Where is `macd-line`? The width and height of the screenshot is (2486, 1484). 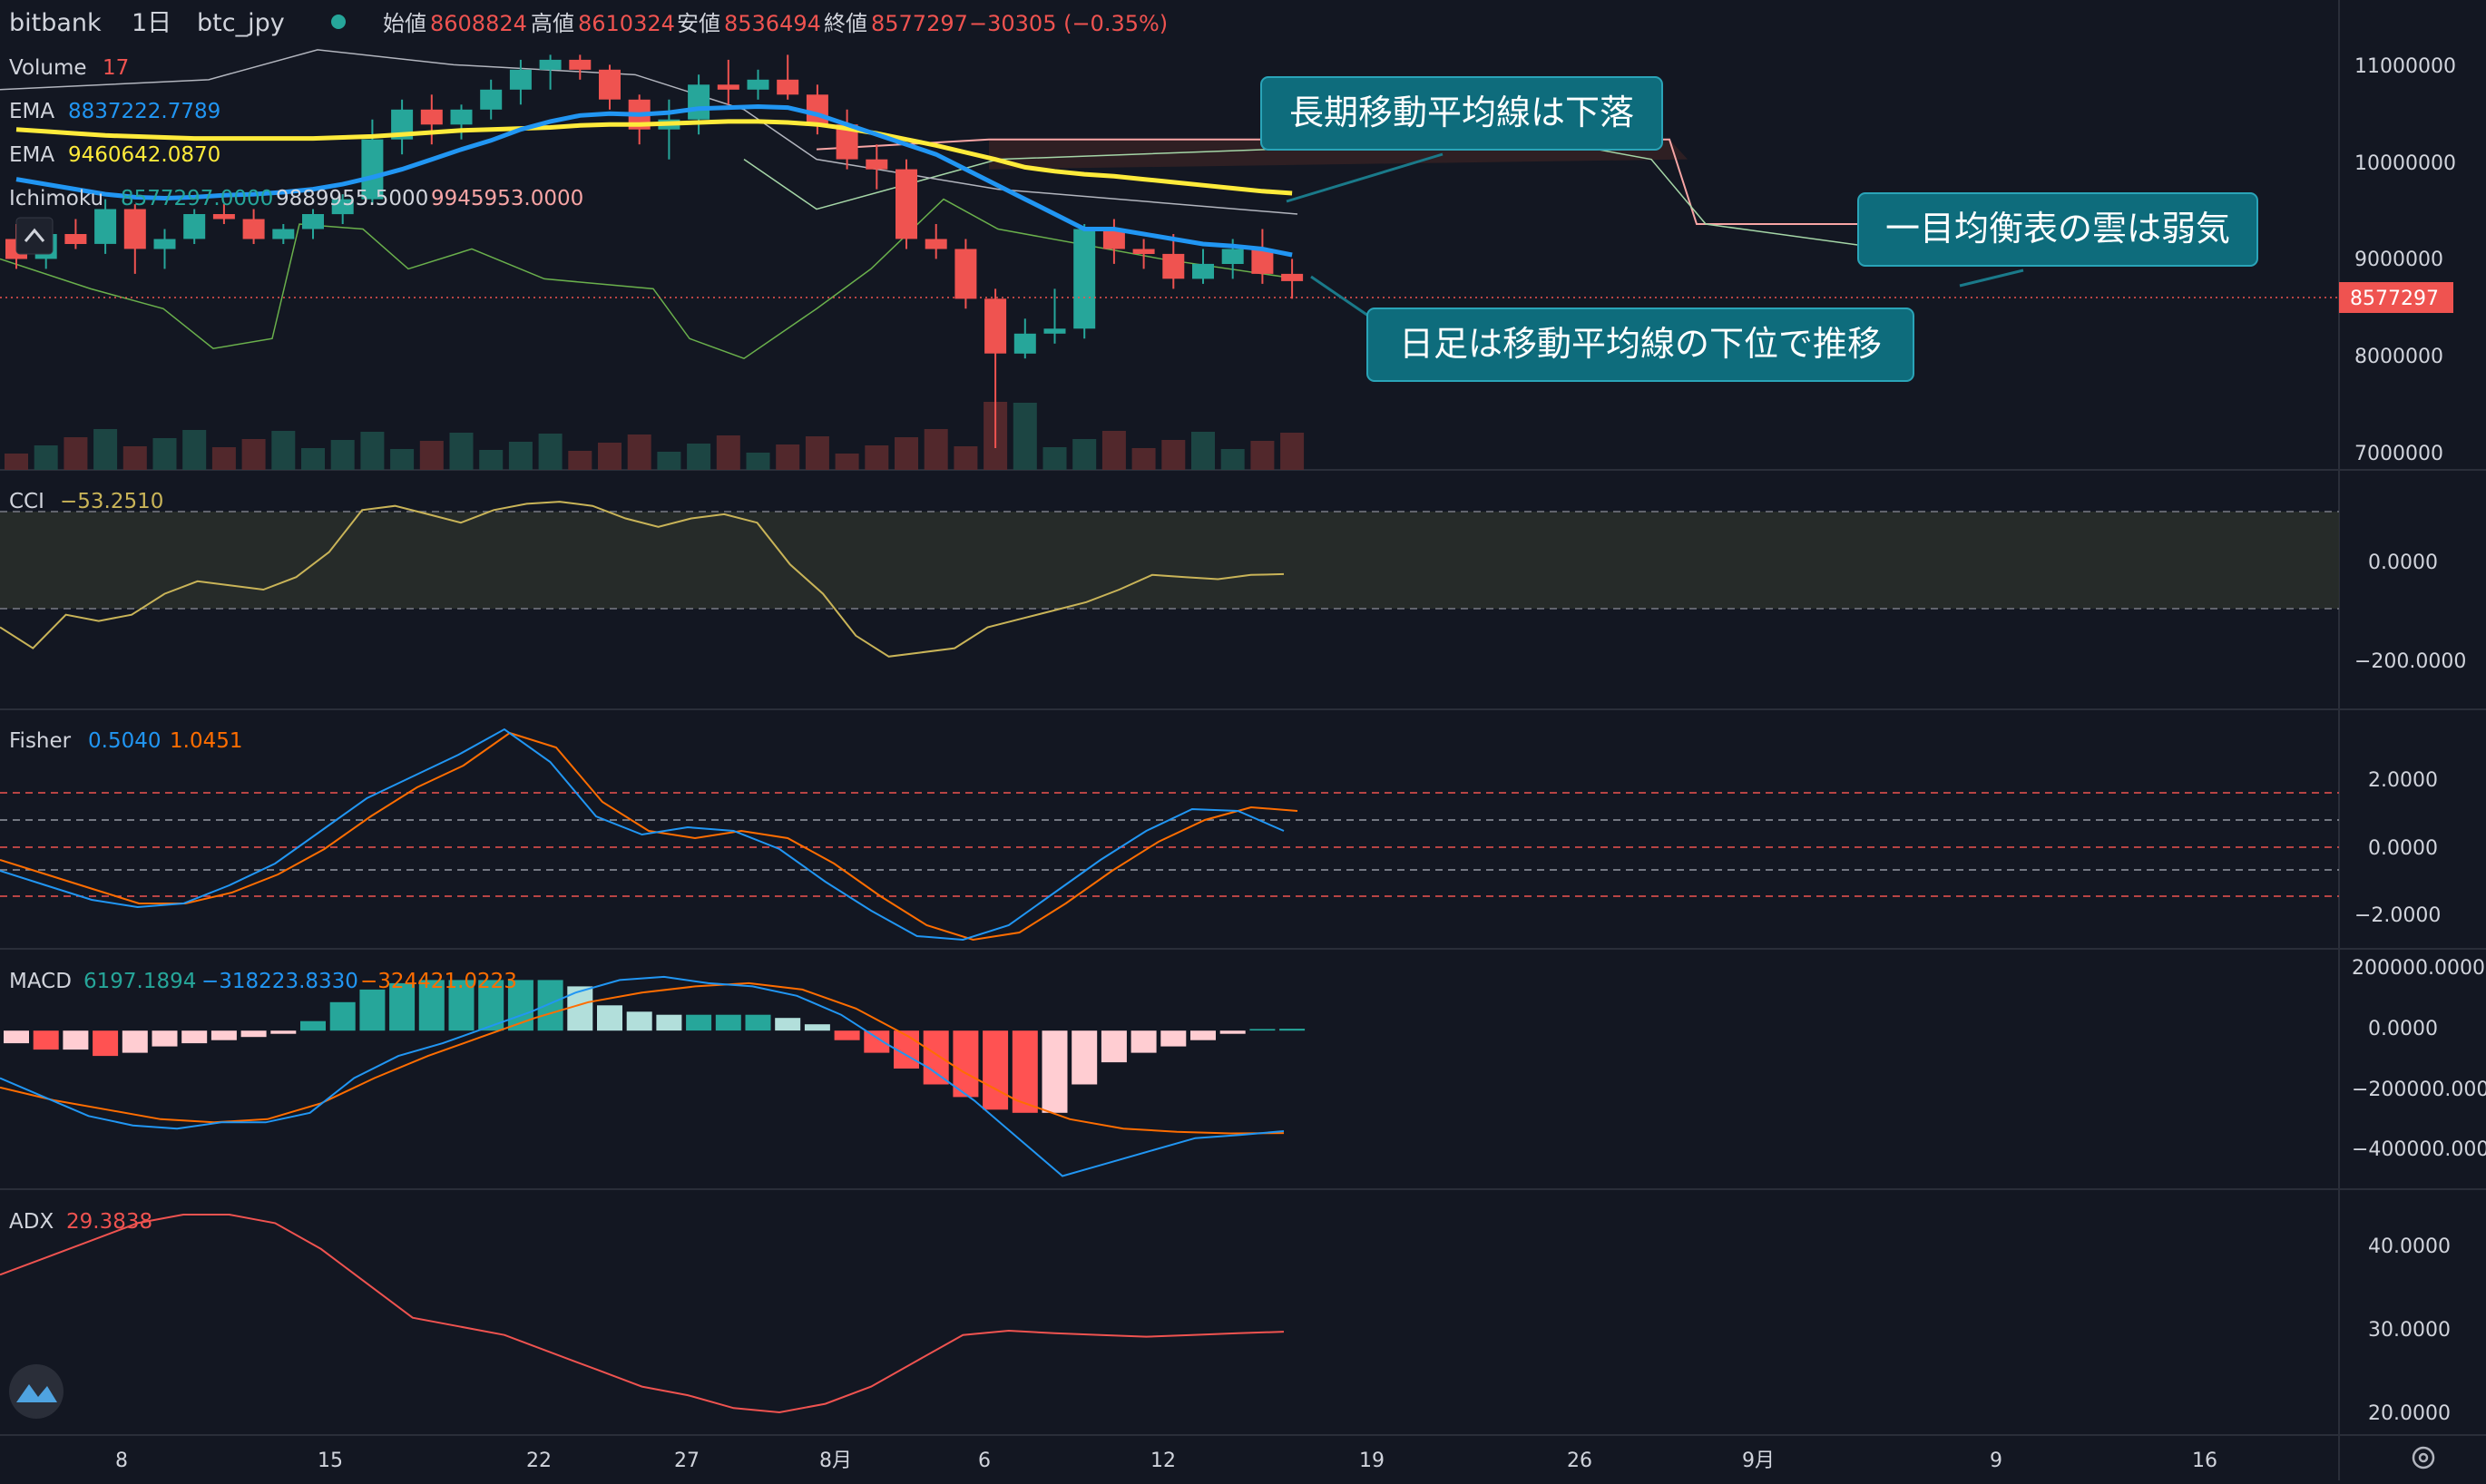 macd-line is located at coordinates (642, 1076).